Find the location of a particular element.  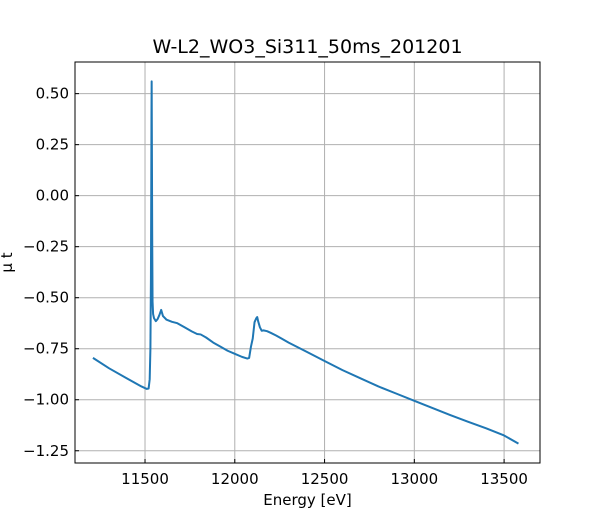

y-tick-label: −0.25 is located at coordinates (46, 247).